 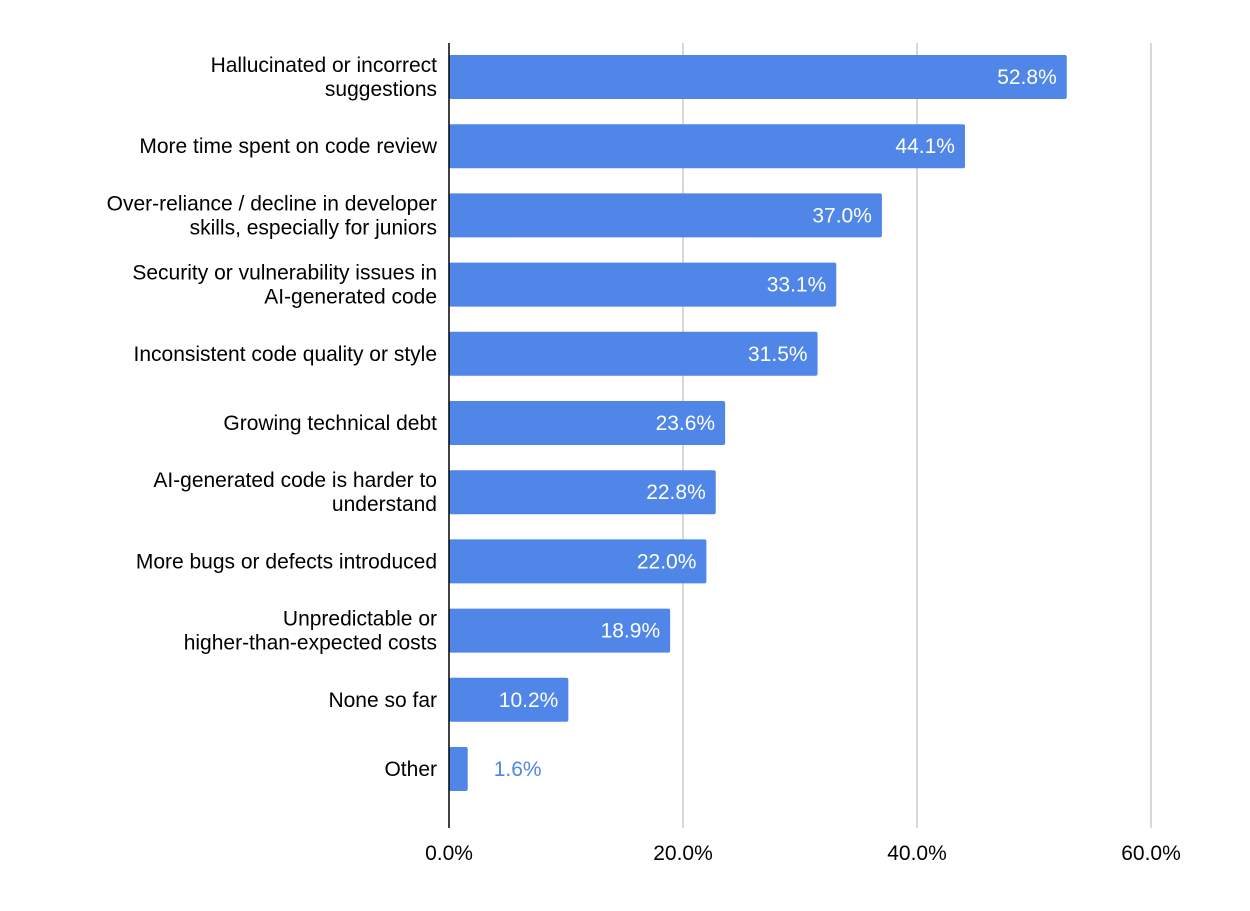 What do you see at coordinates (449, 853) in the screenshot?
I see `x-tick-label: 0.0%` at bounding box center [449, 853].